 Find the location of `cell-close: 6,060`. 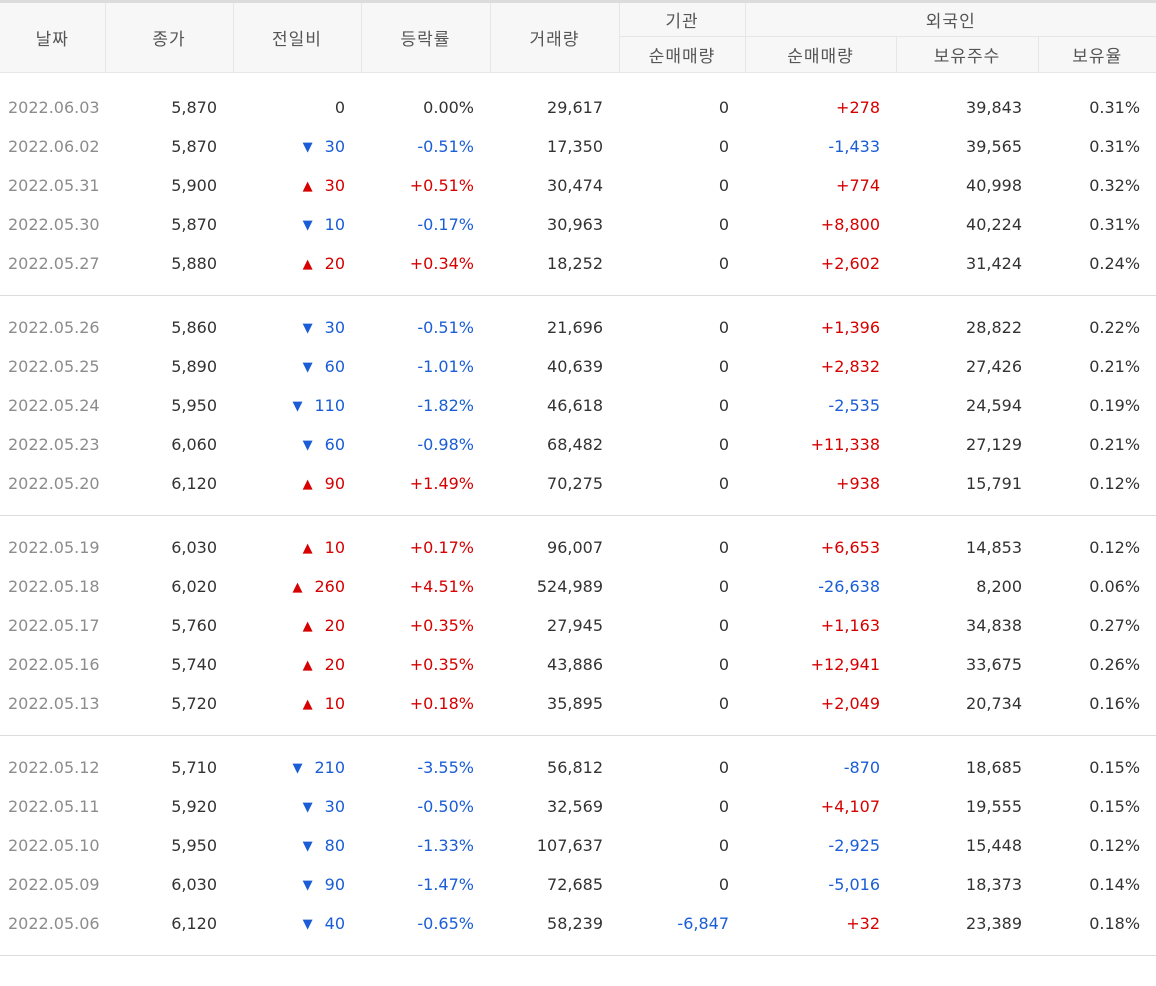

cell-close: 6,060 is located at coordinates (194, 444).